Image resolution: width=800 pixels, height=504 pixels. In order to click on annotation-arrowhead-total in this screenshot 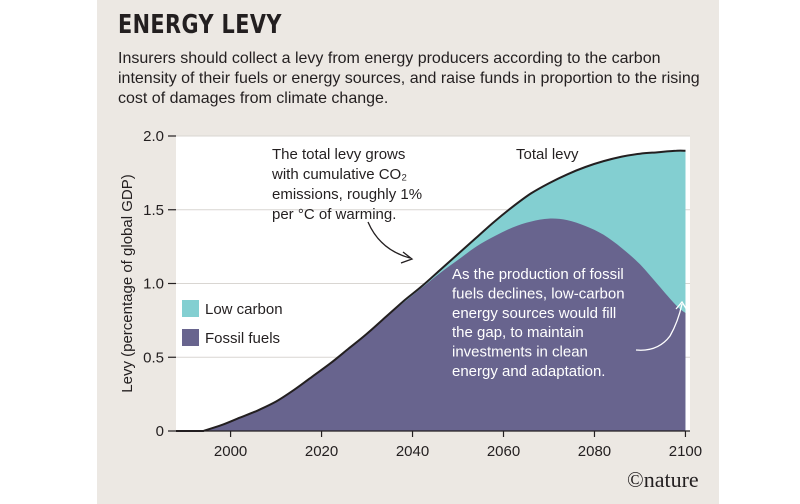, I will do `click(407, 257)`.